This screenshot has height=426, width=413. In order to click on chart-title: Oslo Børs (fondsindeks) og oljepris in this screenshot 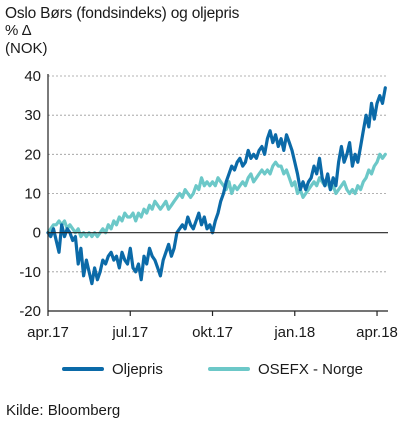, I will do `click(122, 13)`.